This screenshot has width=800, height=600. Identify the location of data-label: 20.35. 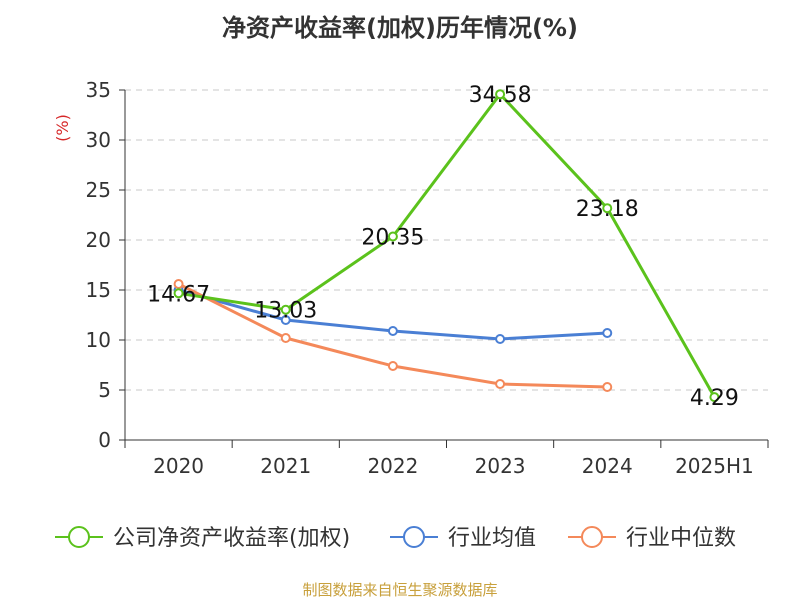
(392, 238).